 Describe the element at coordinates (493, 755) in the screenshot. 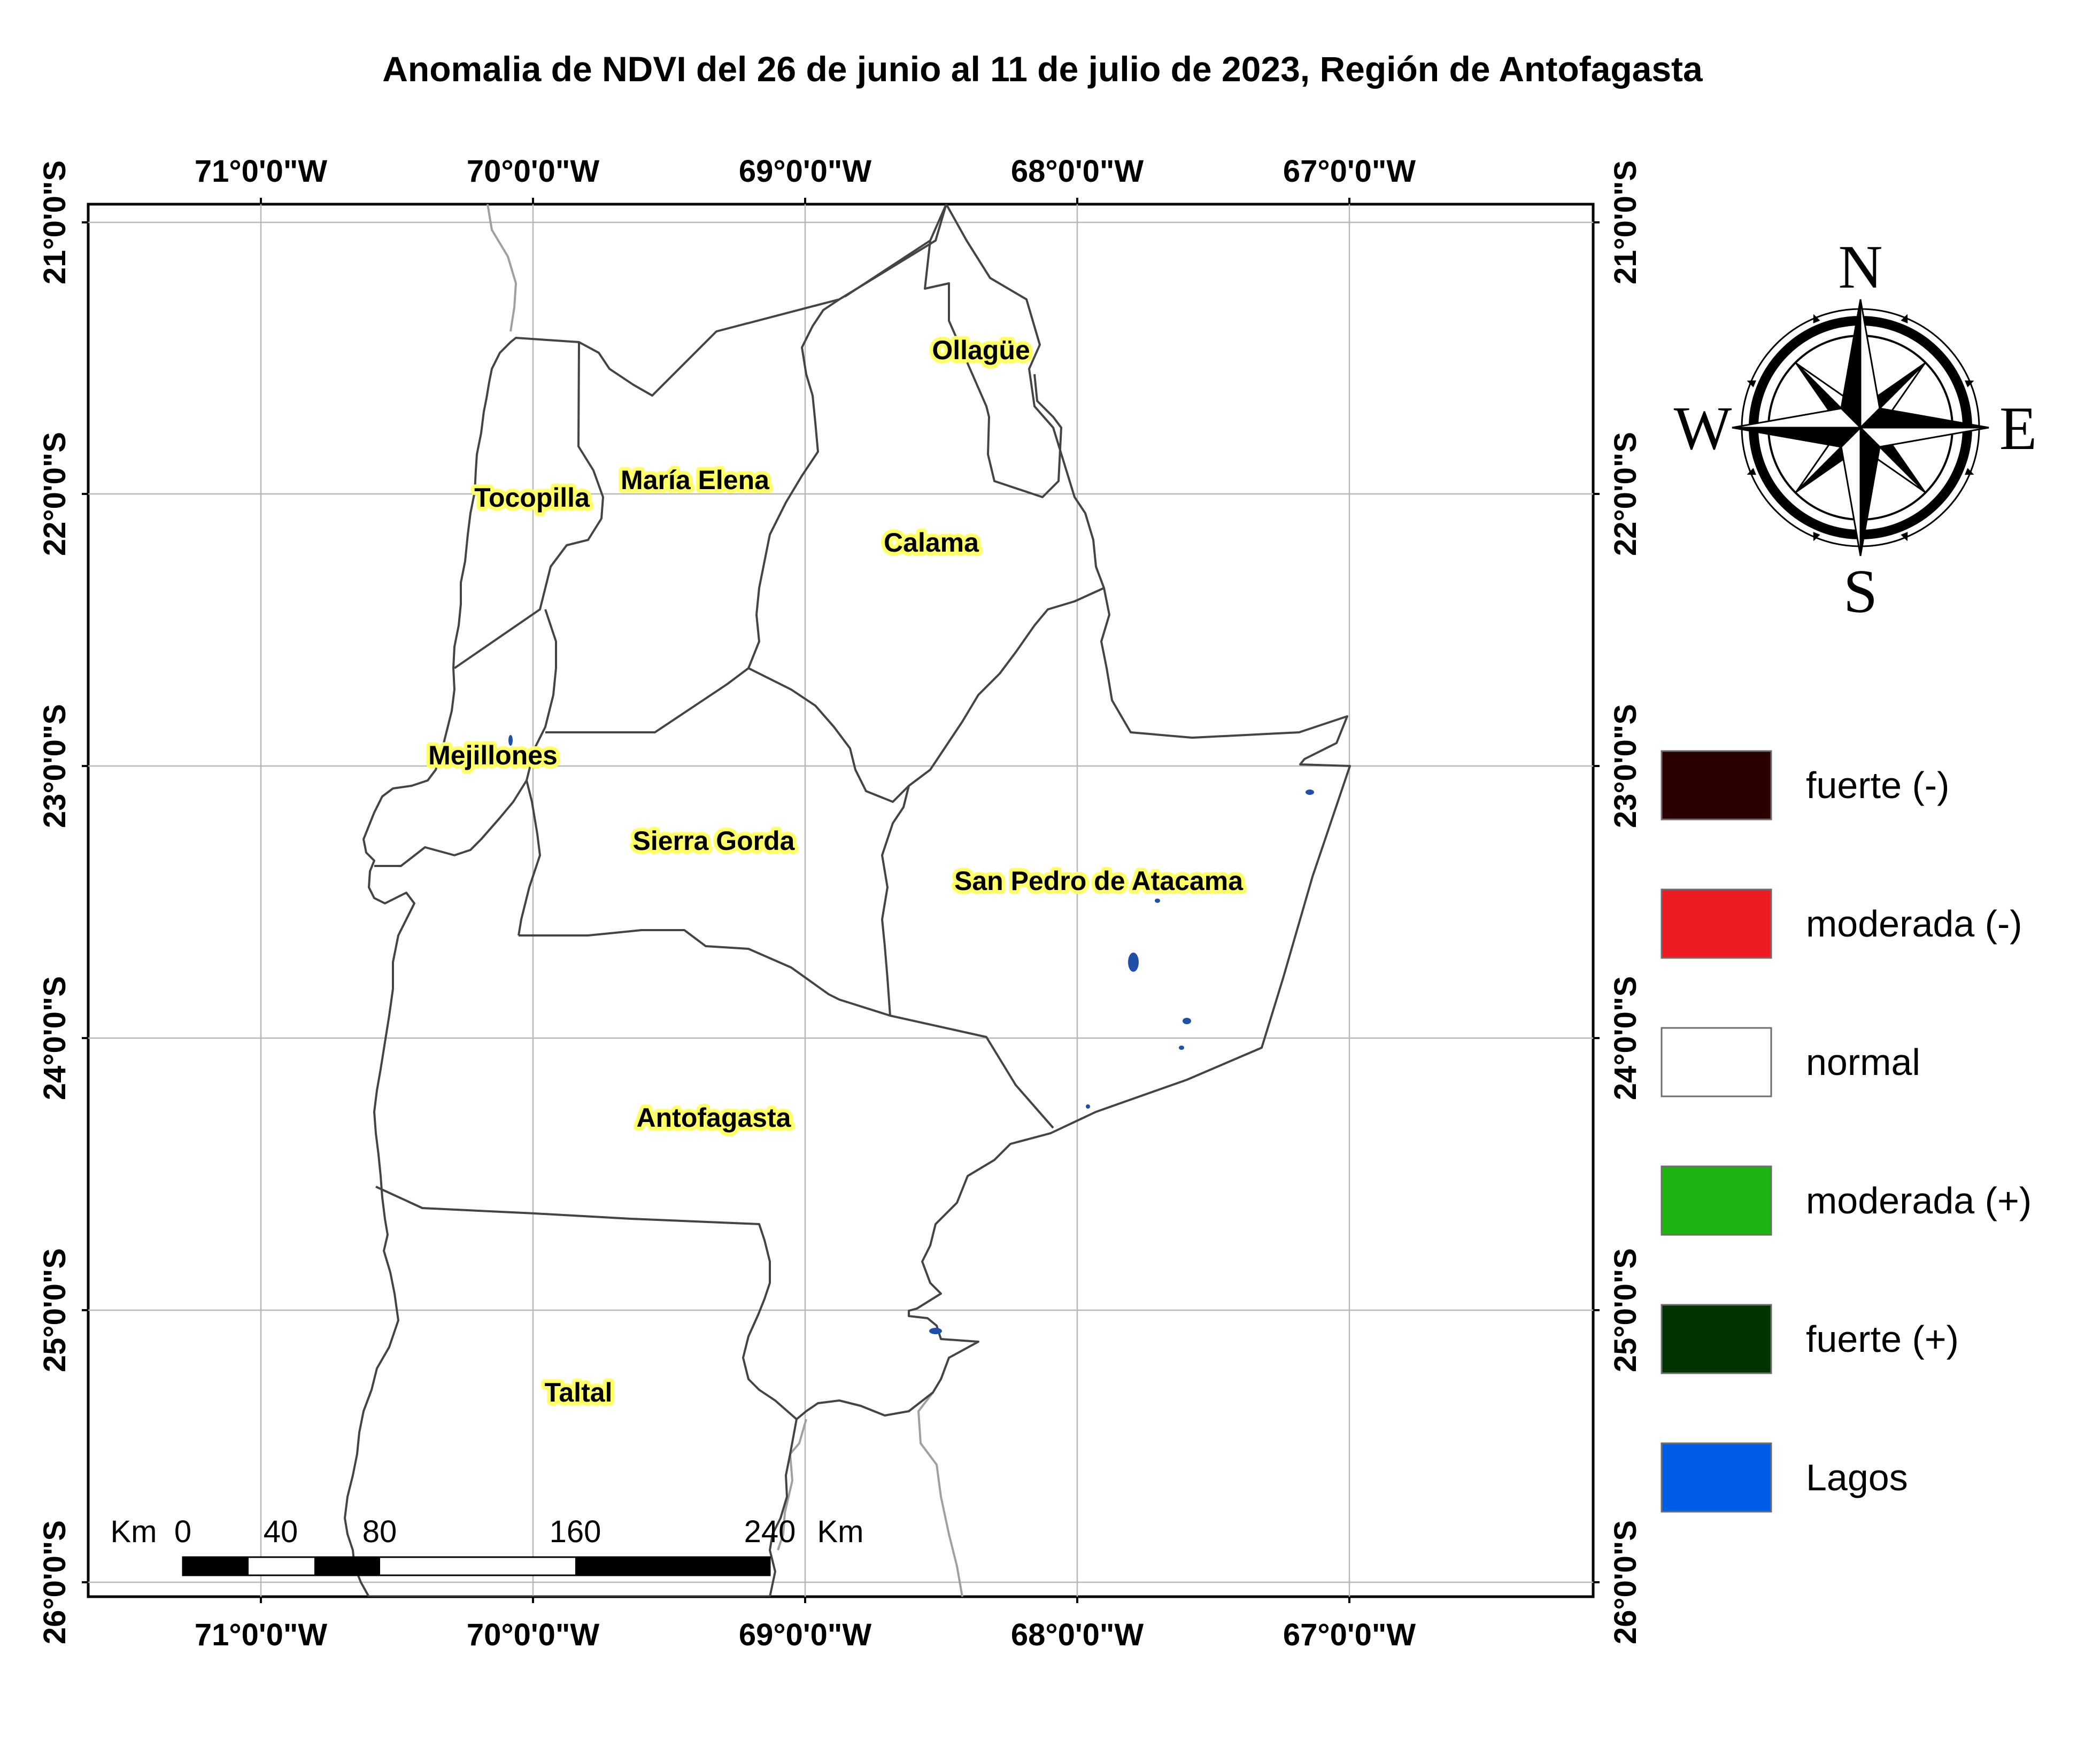

I see `place-label-mejillones: Mejillones` at that location.